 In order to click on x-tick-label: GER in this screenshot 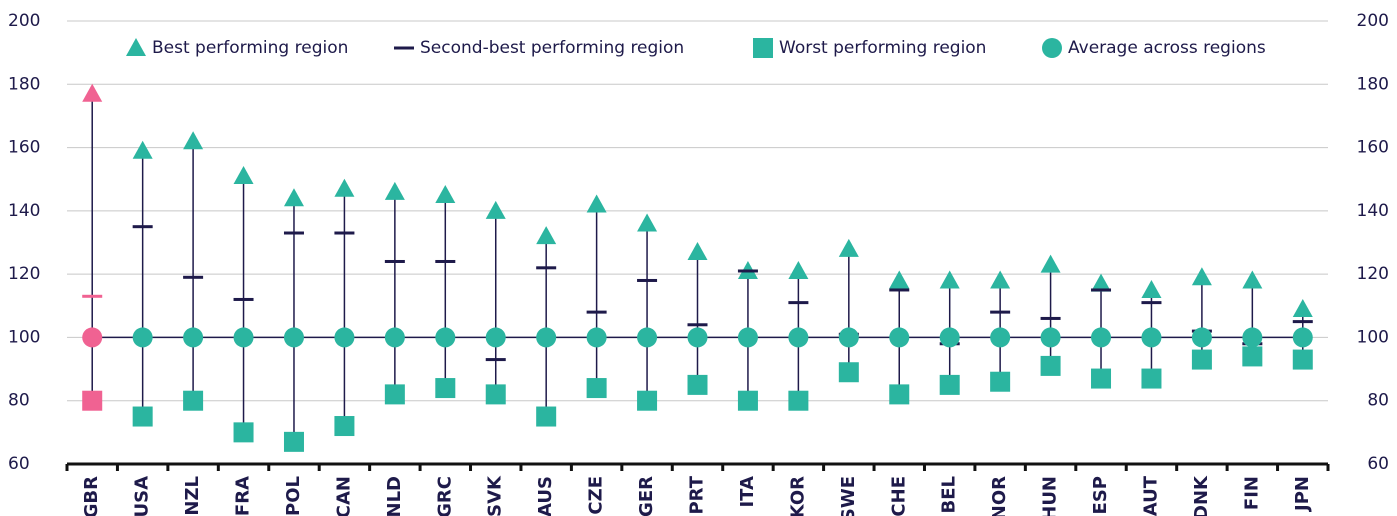, I will do `click(646, 496)`.